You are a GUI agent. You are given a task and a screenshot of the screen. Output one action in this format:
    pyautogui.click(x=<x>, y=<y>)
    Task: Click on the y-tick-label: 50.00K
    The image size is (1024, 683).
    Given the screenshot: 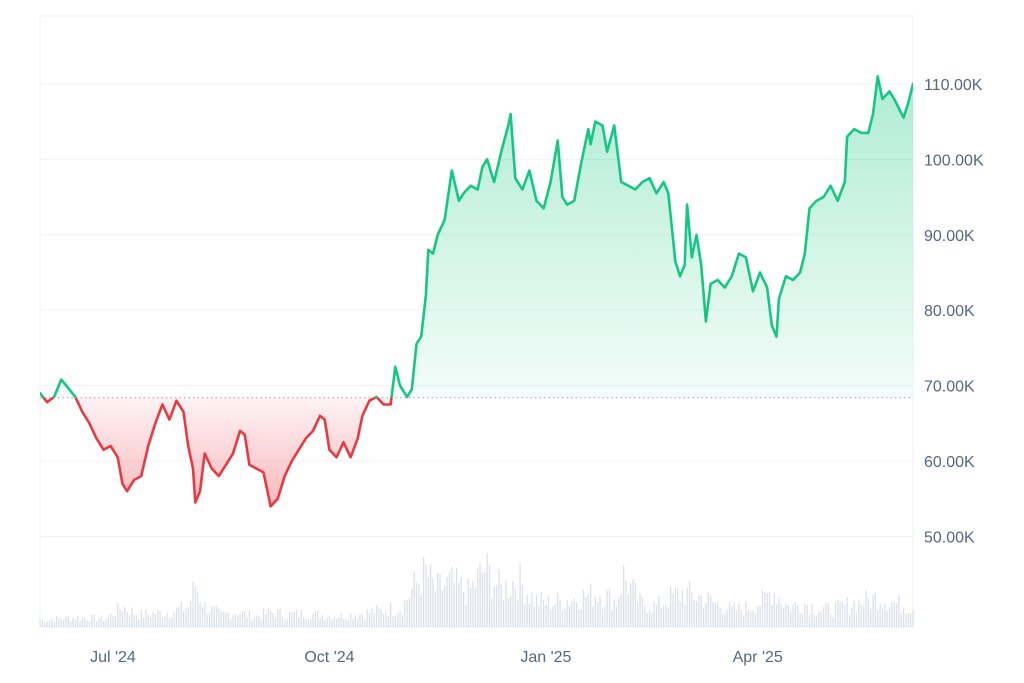 What is the action you would take?
    pyautogui.click(x=949, y=537)
    